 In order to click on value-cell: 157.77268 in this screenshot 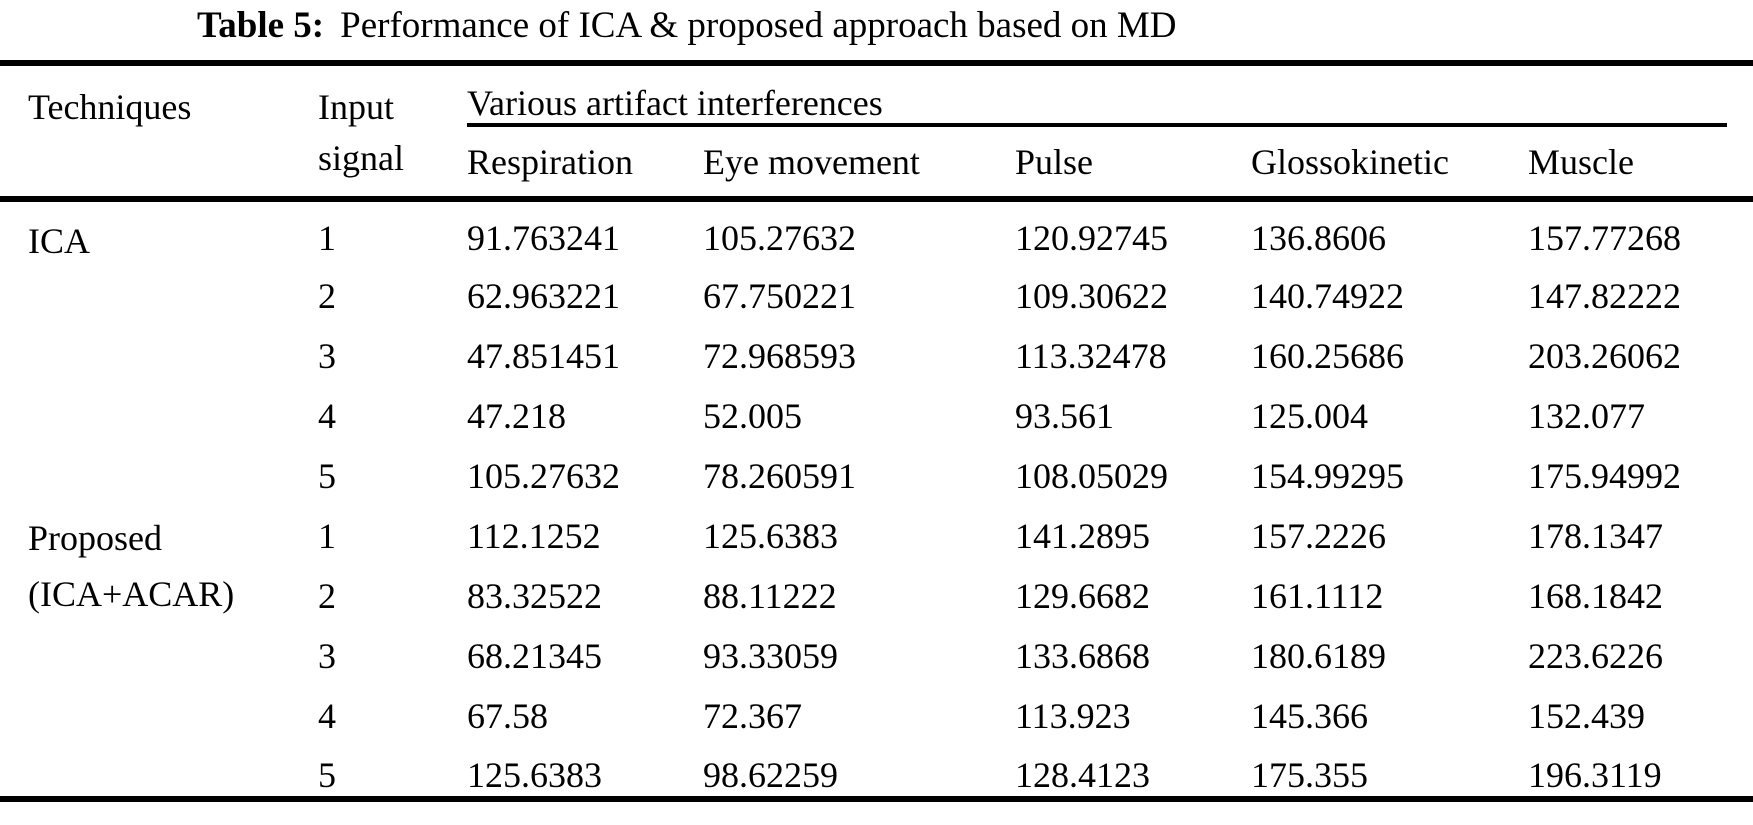, I will do `click(1604, 237)`.